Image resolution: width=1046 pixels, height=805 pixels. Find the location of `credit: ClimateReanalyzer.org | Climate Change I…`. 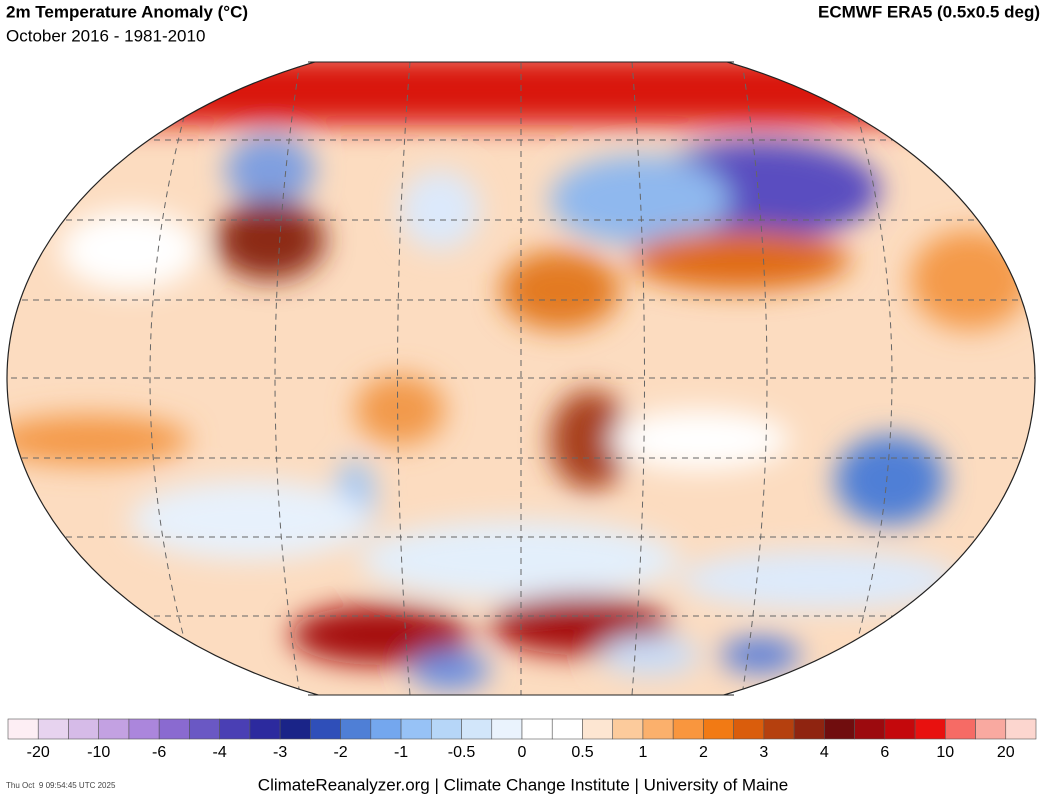

credit: ClimateReanalyzer.org | Climate Change I… is located at coordinates (523, 784).